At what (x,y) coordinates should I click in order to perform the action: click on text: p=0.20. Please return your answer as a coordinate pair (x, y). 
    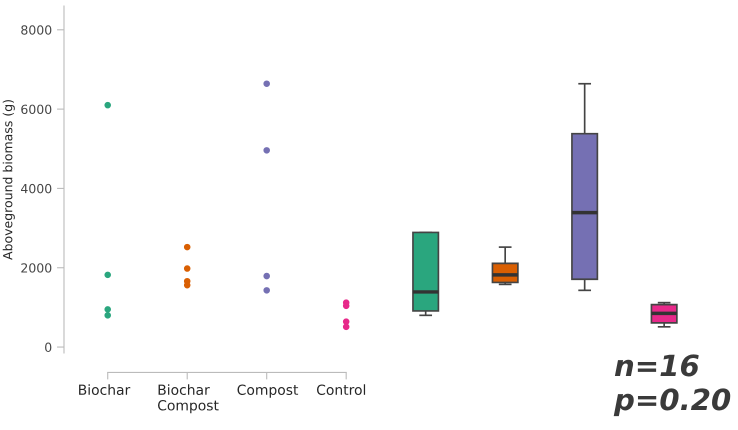
    Looking at the image, I should click on (672, 402).